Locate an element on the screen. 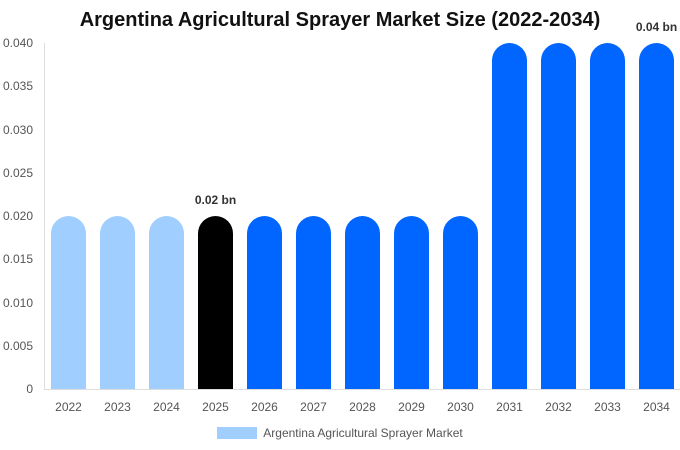 Image resolution: width=680 pixels, height=450 pixels. x-tick-label: 2030 is located at coordinates (460, 407).